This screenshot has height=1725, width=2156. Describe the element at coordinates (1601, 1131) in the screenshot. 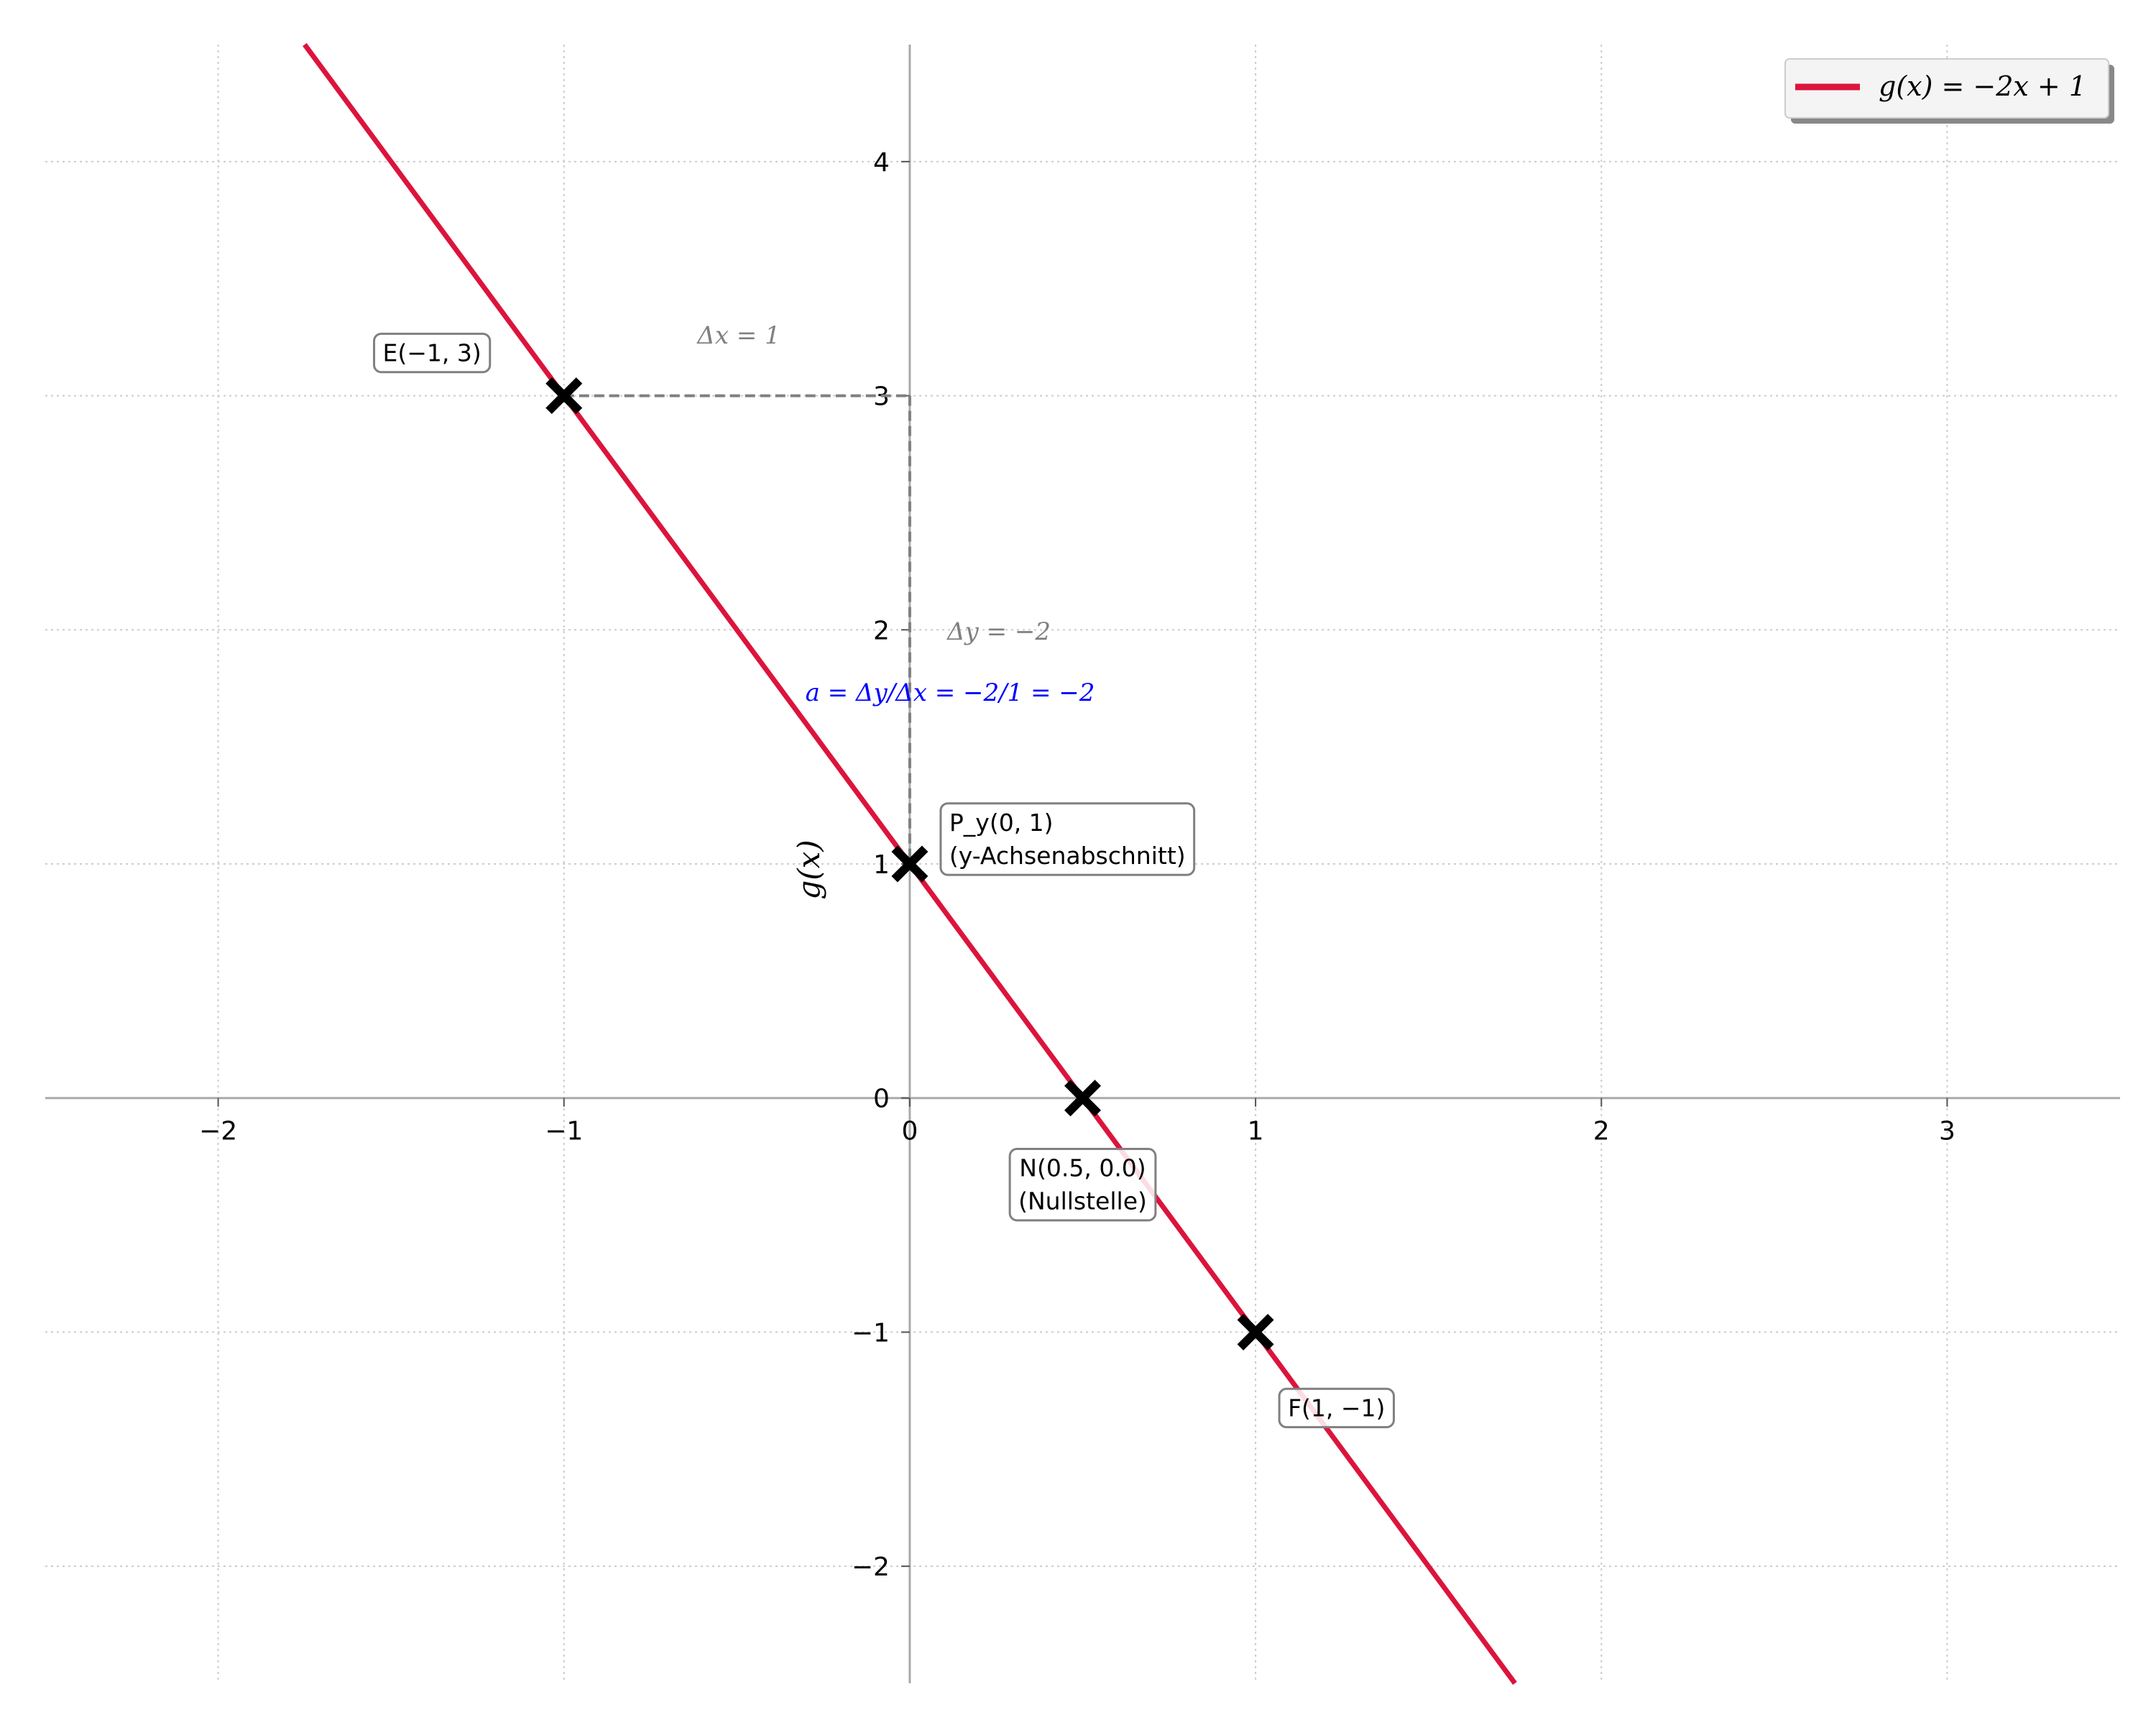

I see `x-tick-label: 2` at that location.